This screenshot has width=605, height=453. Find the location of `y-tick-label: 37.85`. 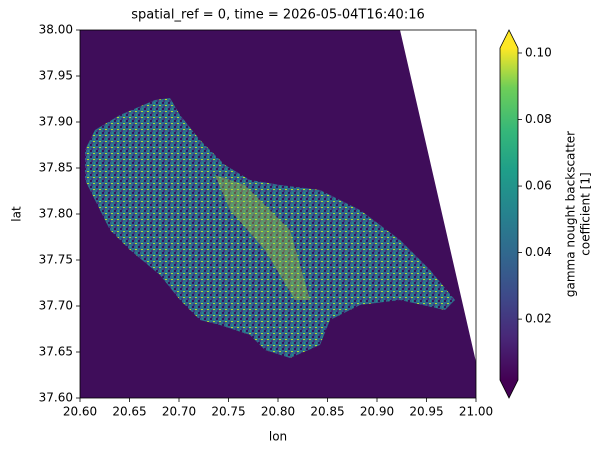

y-tick-label: 37.85 is located at coordinates (56, 168).